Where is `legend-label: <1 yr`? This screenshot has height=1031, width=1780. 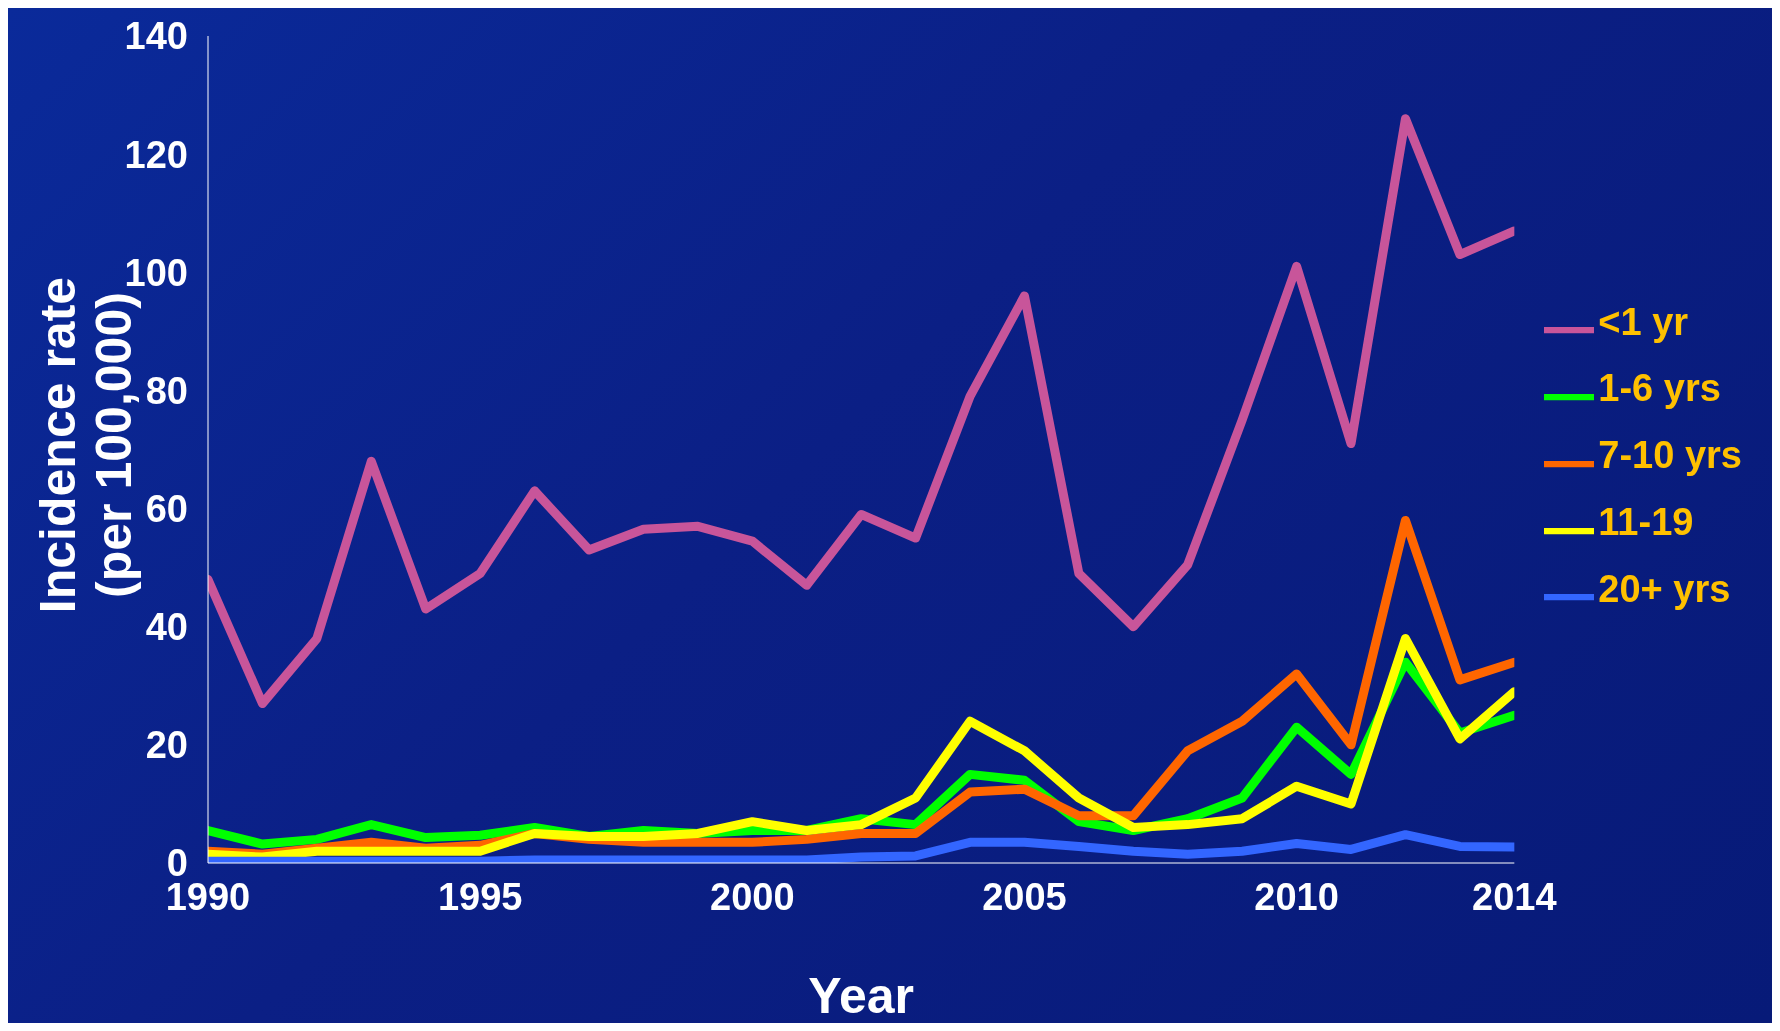
legend-label: <1 yr is located at coordinates (1643, 321).